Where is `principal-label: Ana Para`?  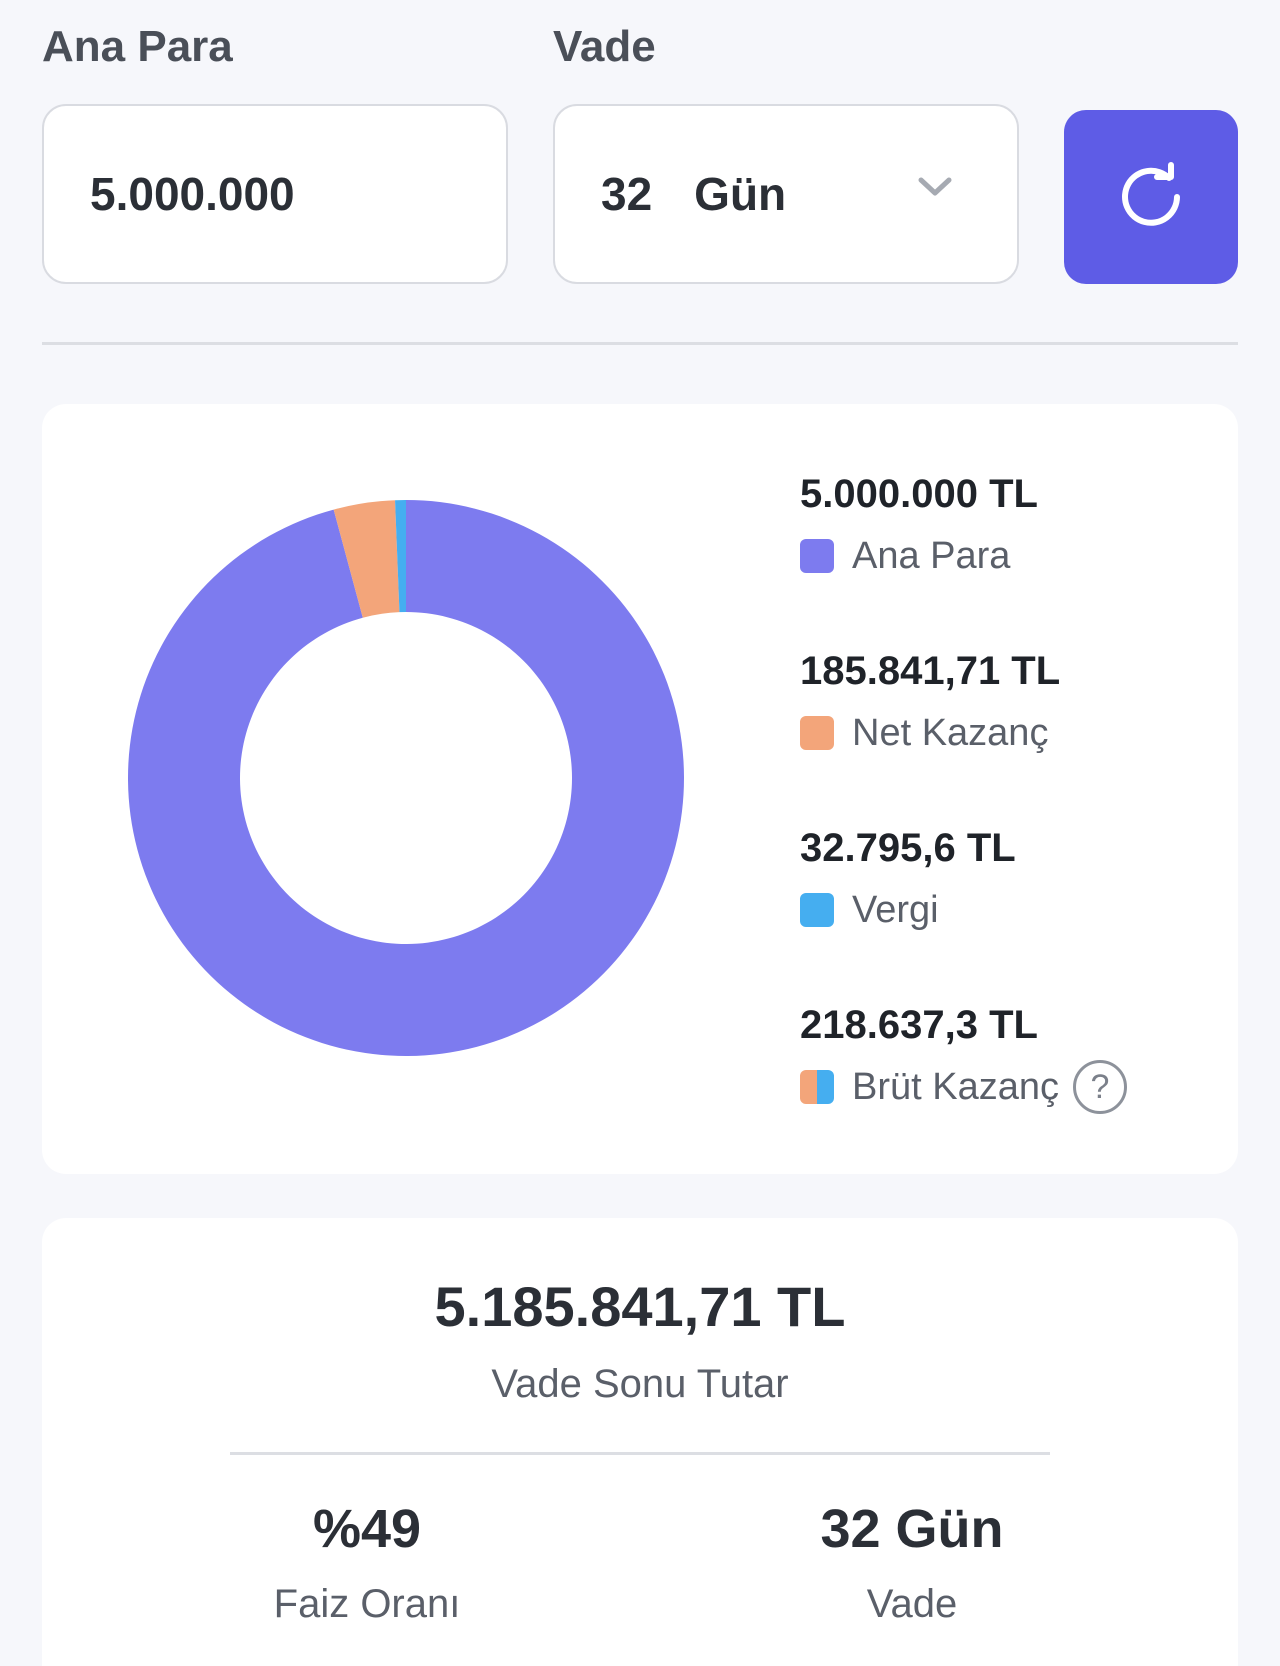
principal-label: Ana Para is located at coordinates (137, 46).